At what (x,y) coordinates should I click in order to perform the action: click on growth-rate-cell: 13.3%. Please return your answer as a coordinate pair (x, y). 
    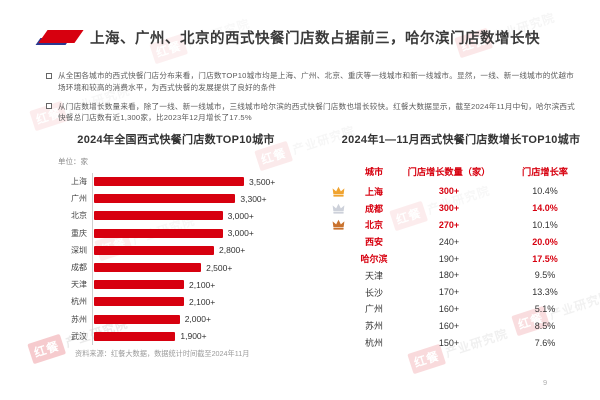
    Looking at the image, I should click on (545, 292).